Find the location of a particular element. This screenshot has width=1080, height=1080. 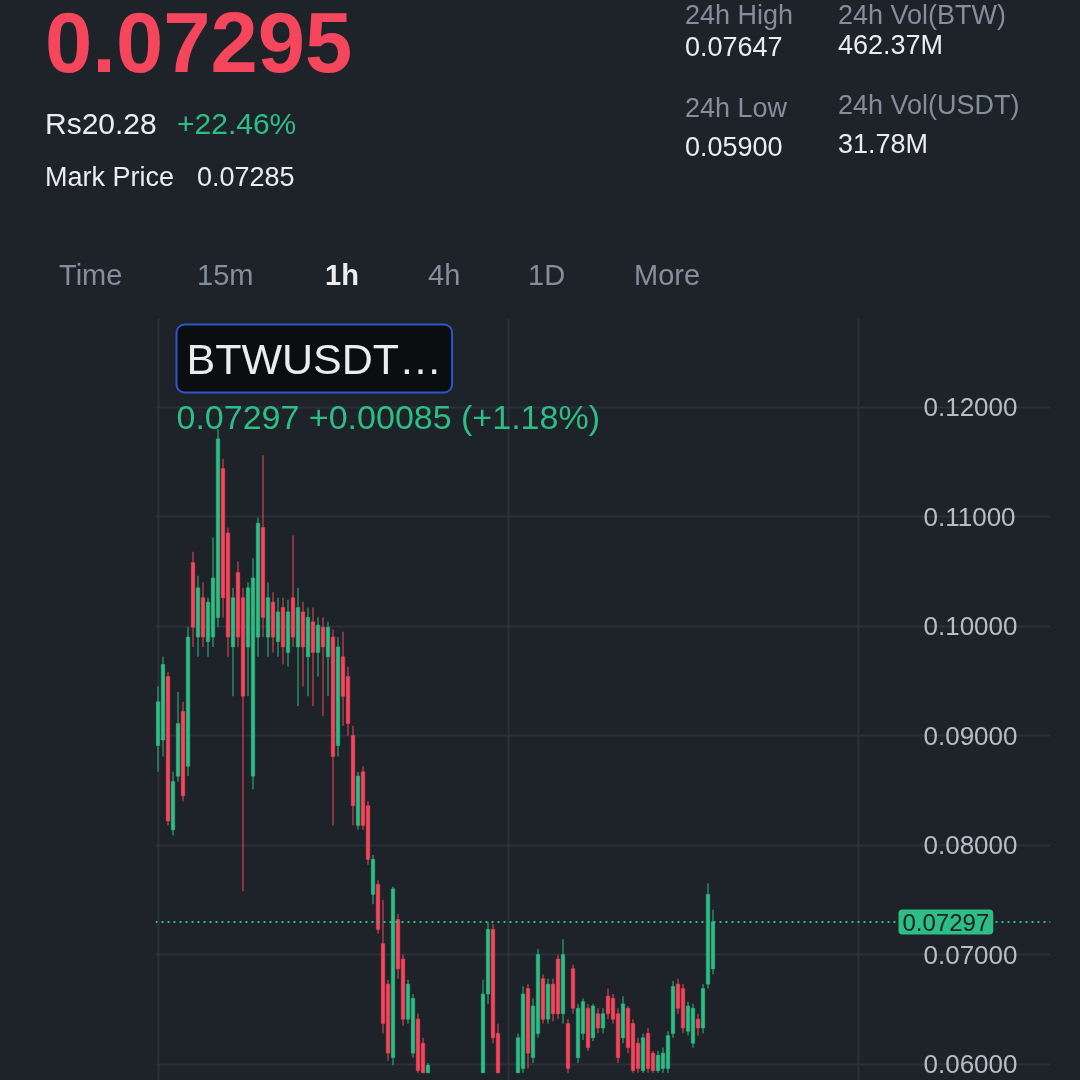

text: 0.05900 is located at coordinates (734, 147).